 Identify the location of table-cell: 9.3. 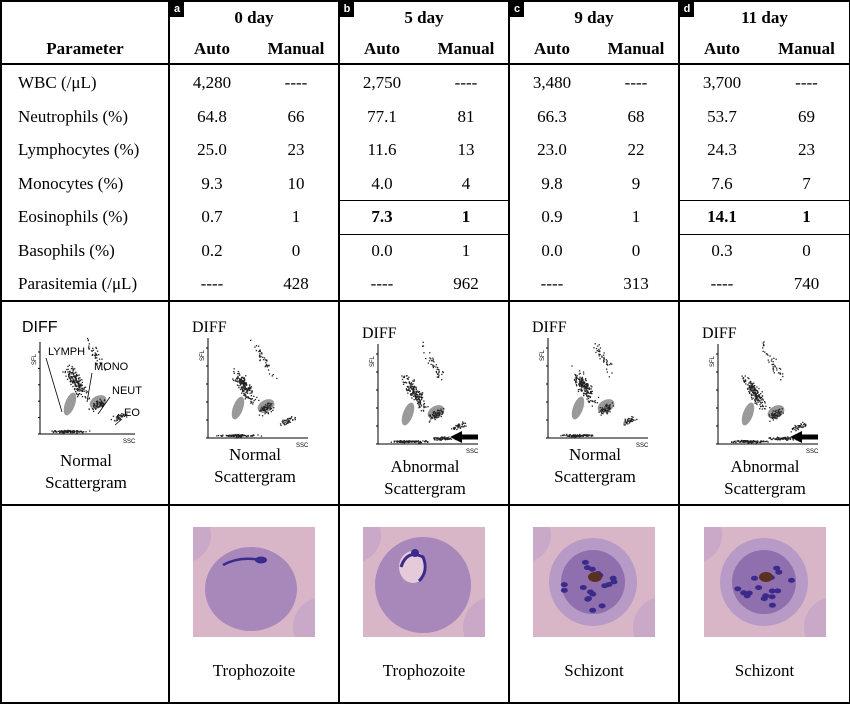
(212, 183).